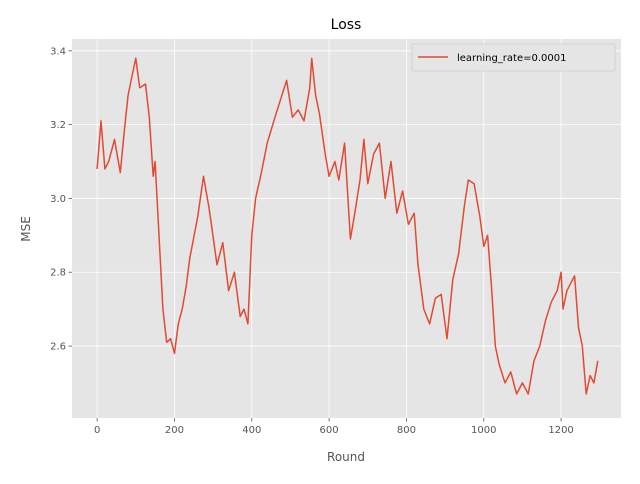 The image size is (640, 484). I want to click on y-axis-label: MSE, so click(26, 229).